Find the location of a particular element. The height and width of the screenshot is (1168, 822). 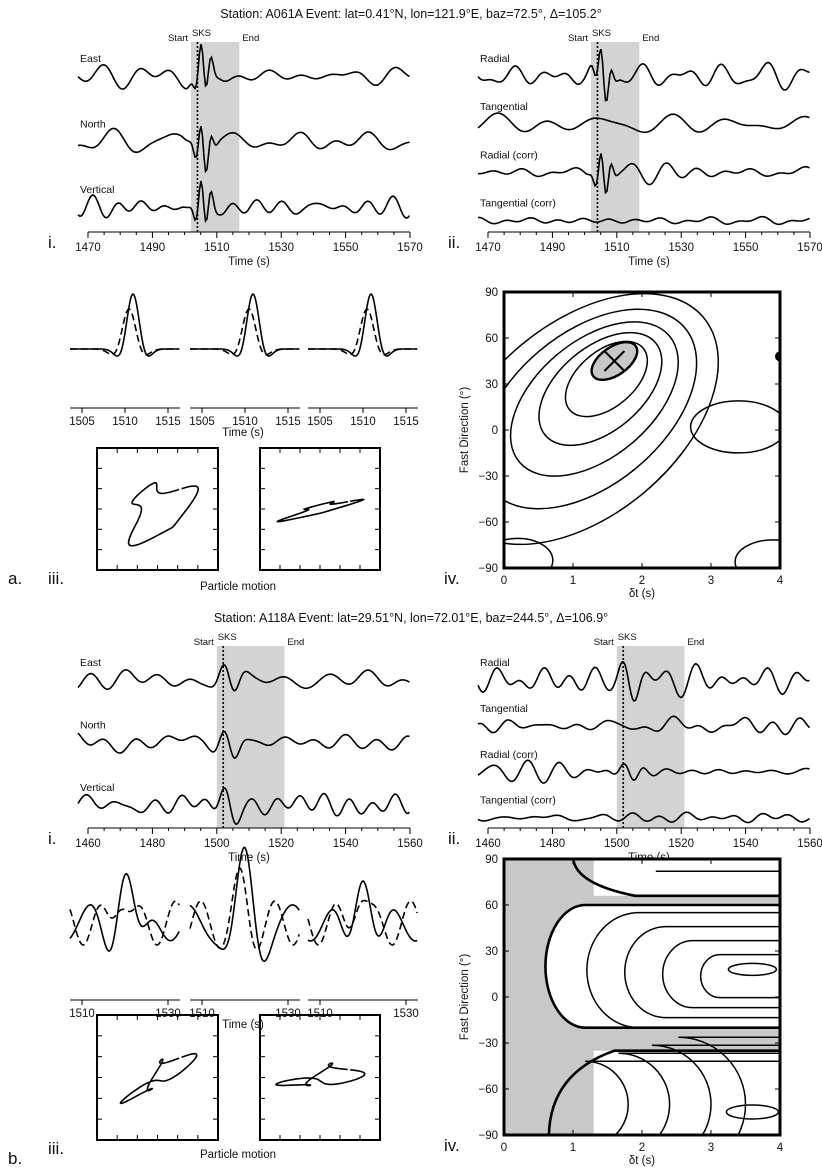

tick-label: 1530 is located at coordinates (281, 248).